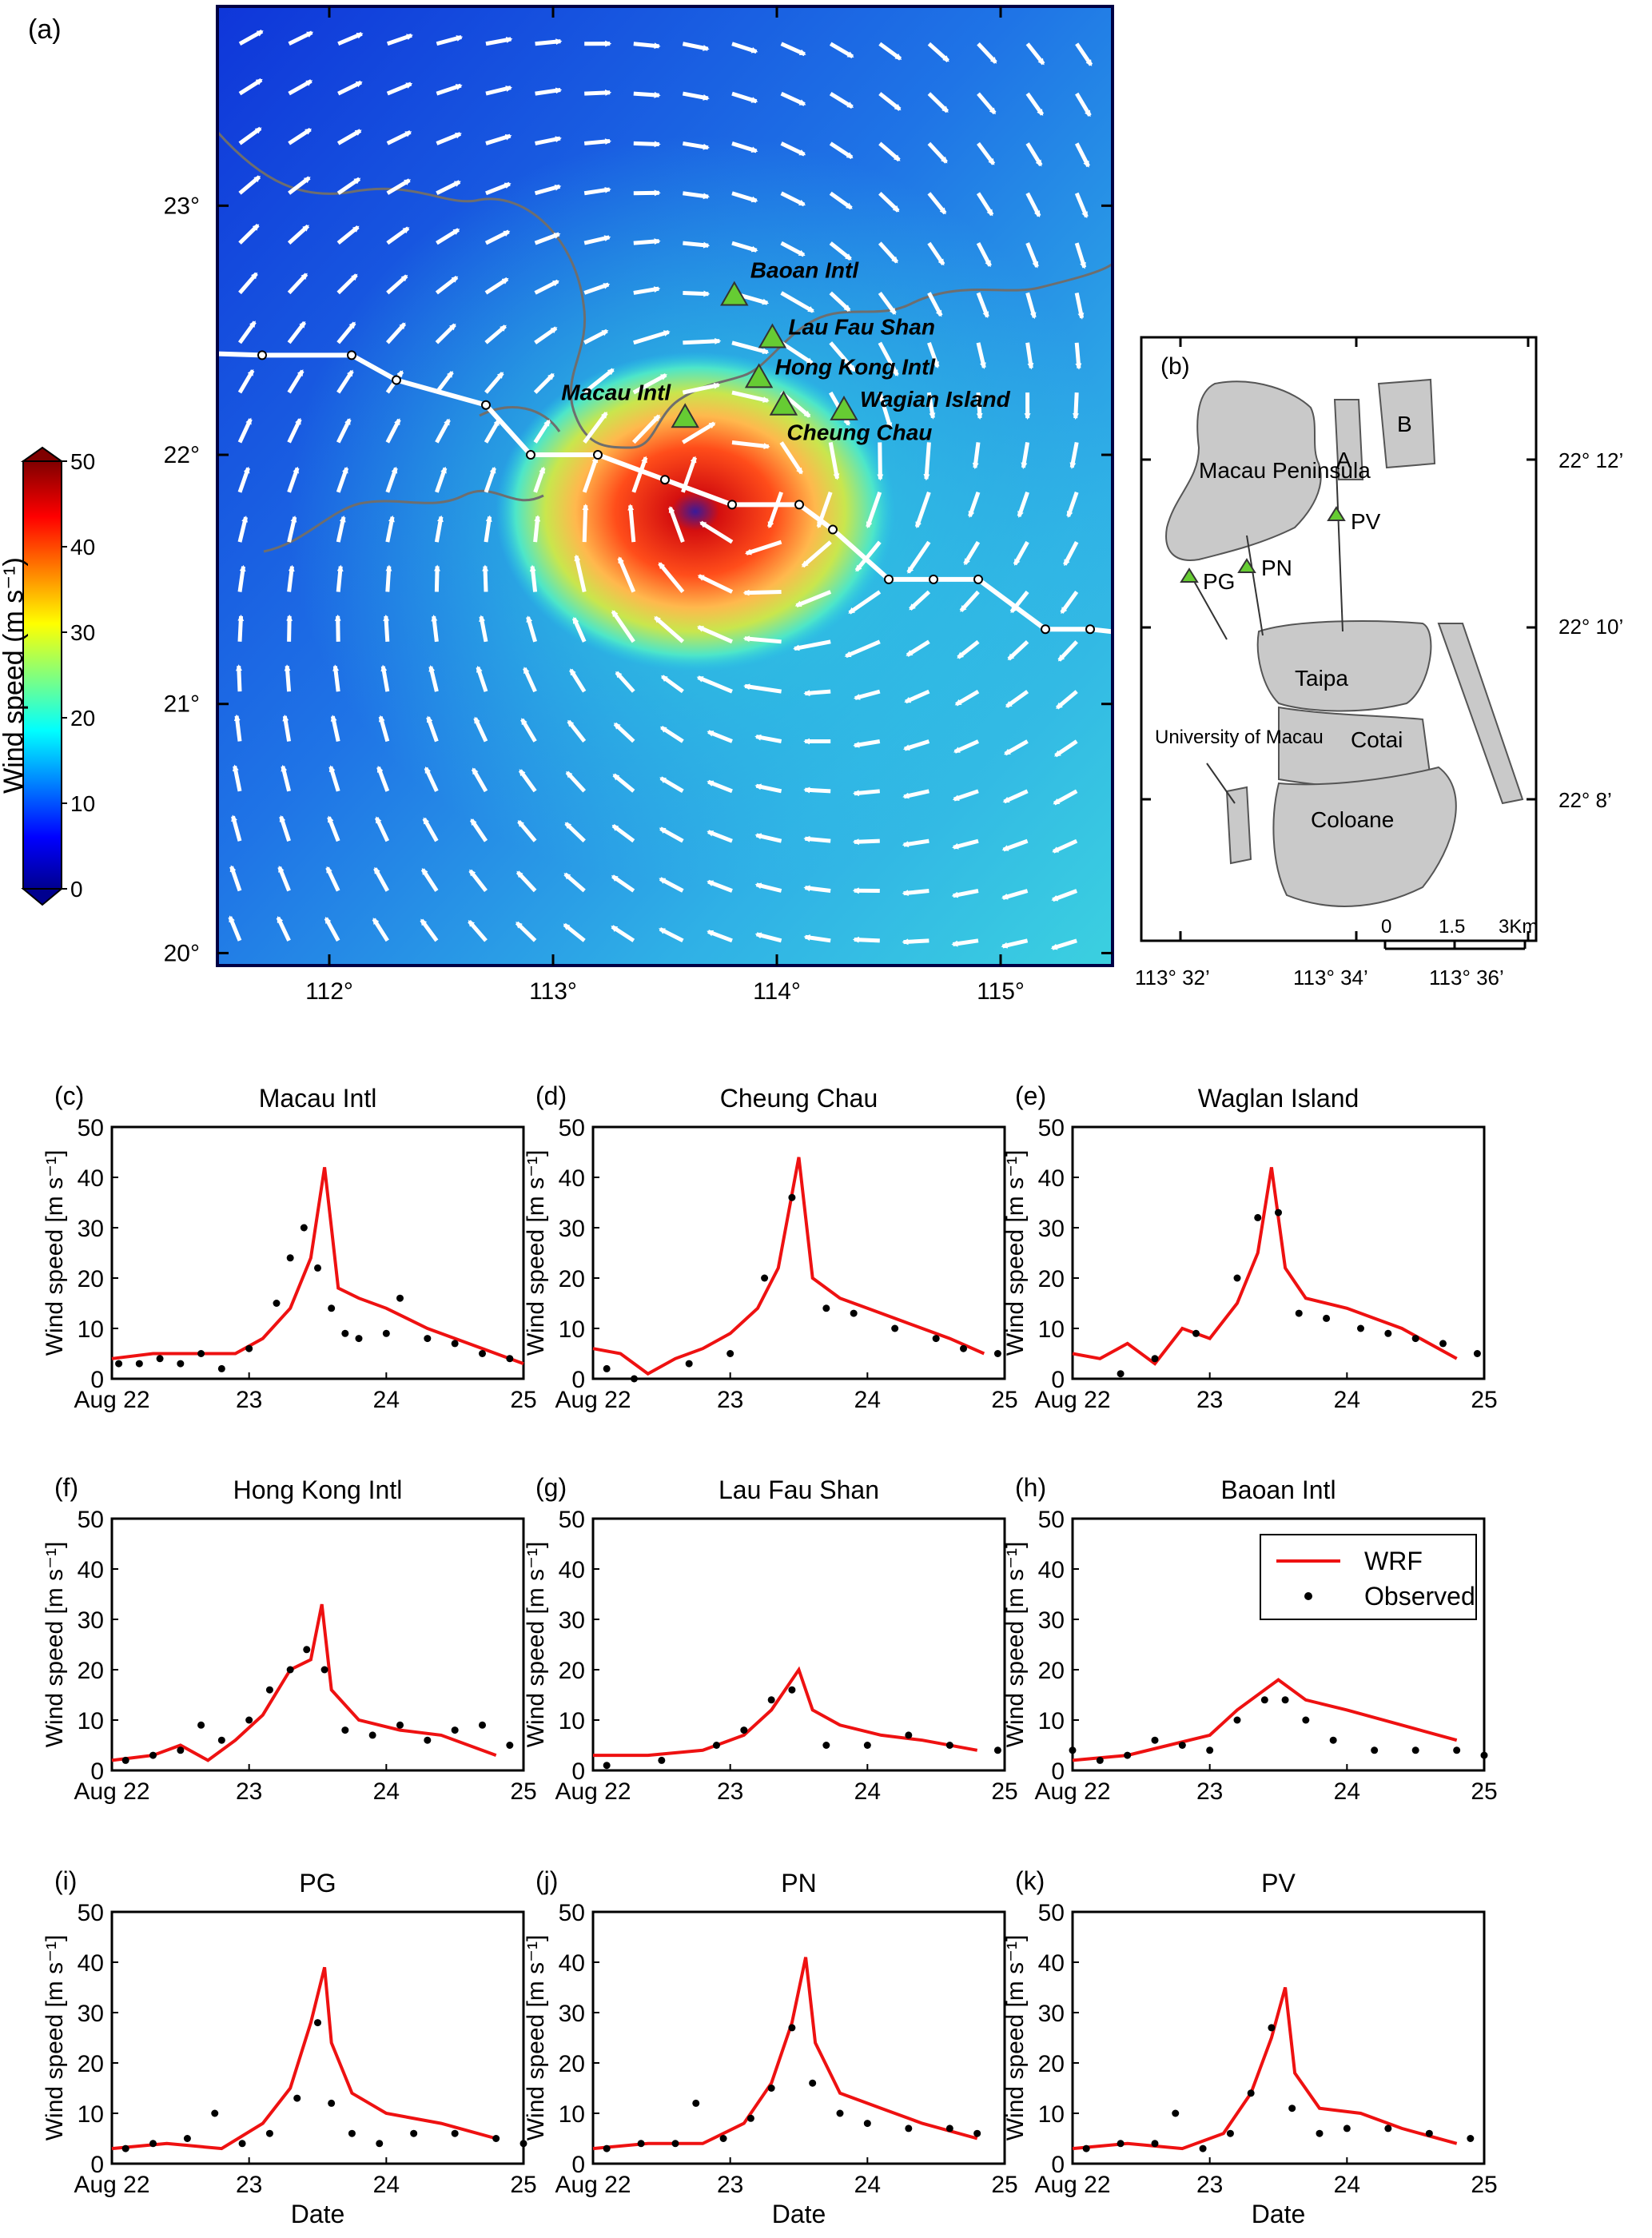 The image size is (1652, 2238). I want to click on label-cotai: Cotai, so click(1377, 739).